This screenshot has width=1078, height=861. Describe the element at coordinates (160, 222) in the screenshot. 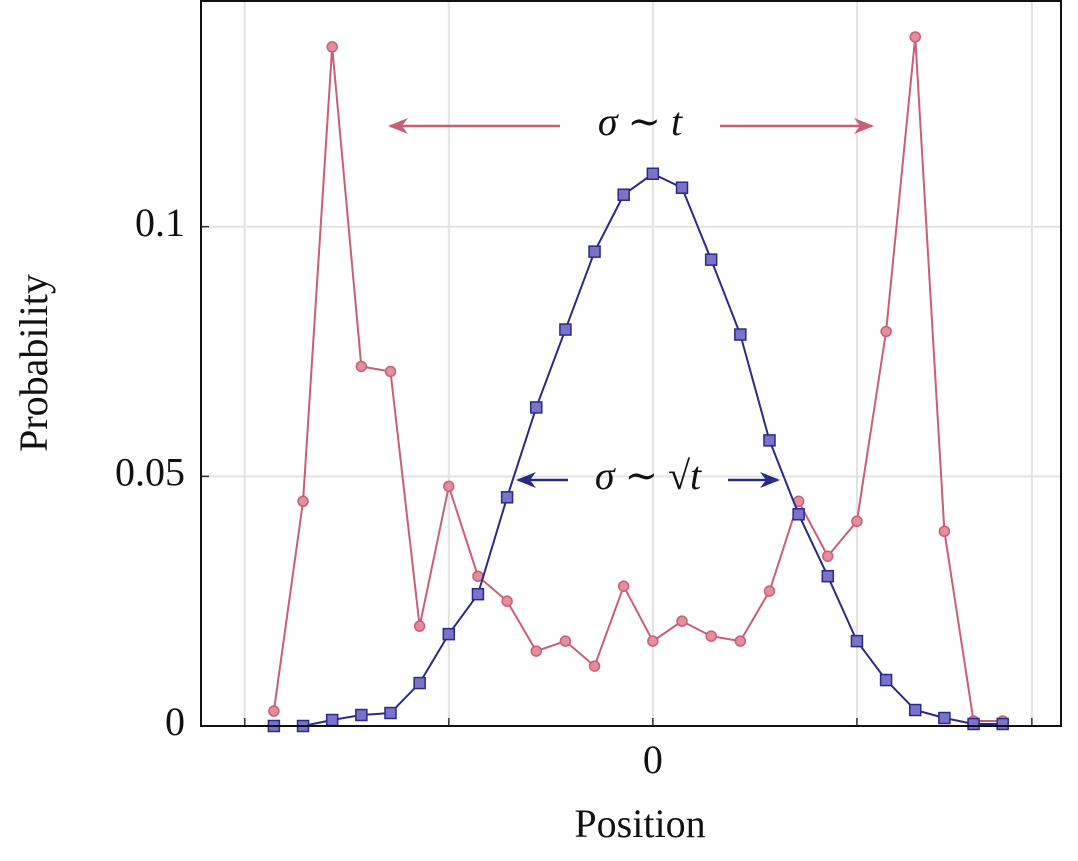

I see `y-tick-label: 0.1` at that location.